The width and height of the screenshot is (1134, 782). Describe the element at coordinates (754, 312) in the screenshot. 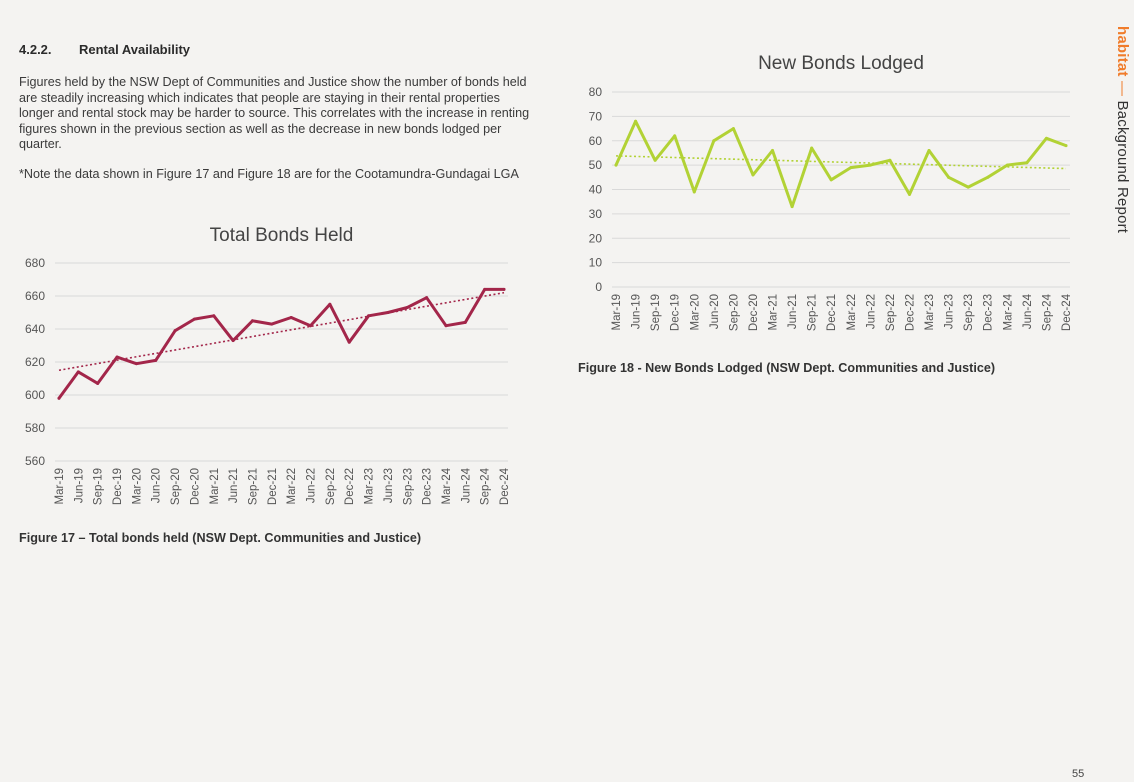

I see `x-tick-label: Dec-20` at that location.